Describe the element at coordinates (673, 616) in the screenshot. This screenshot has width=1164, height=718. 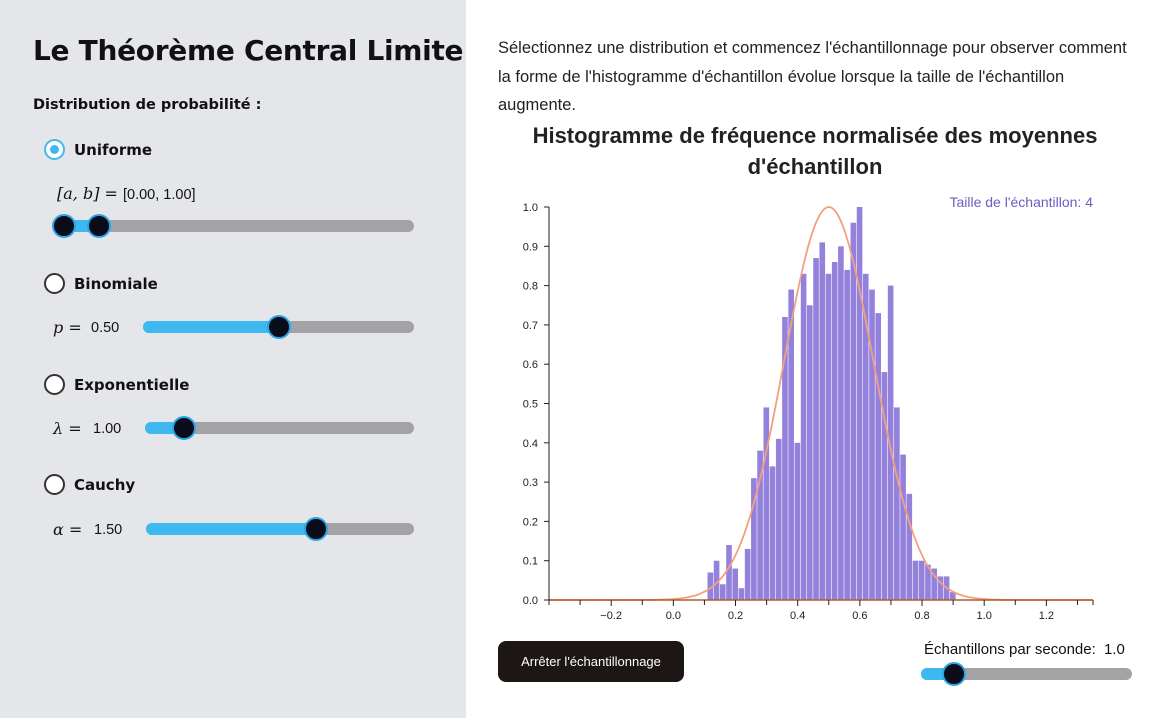
I see `x-tick-label: 0.0` at that location.